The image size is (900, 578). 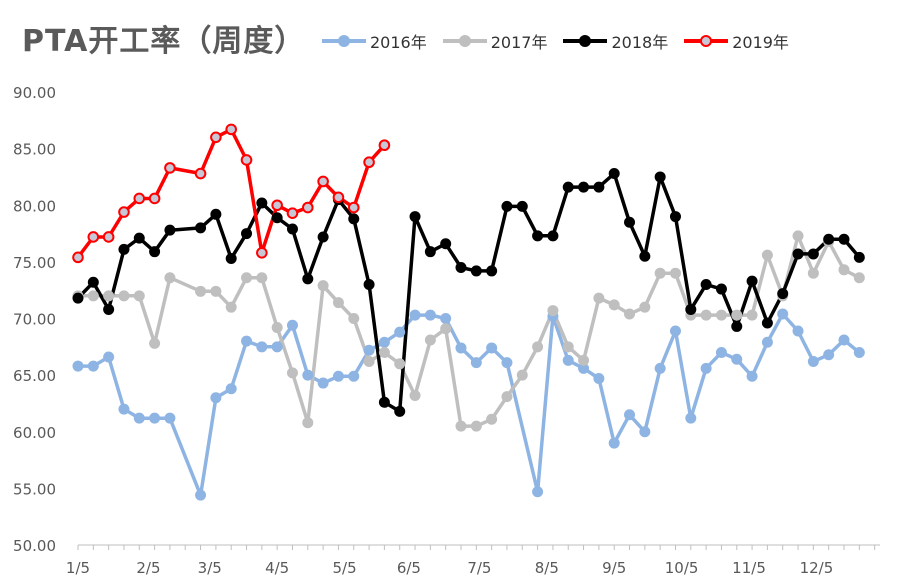 I want to click on y-tick-label: 75.00, so click(x=34, y=263).